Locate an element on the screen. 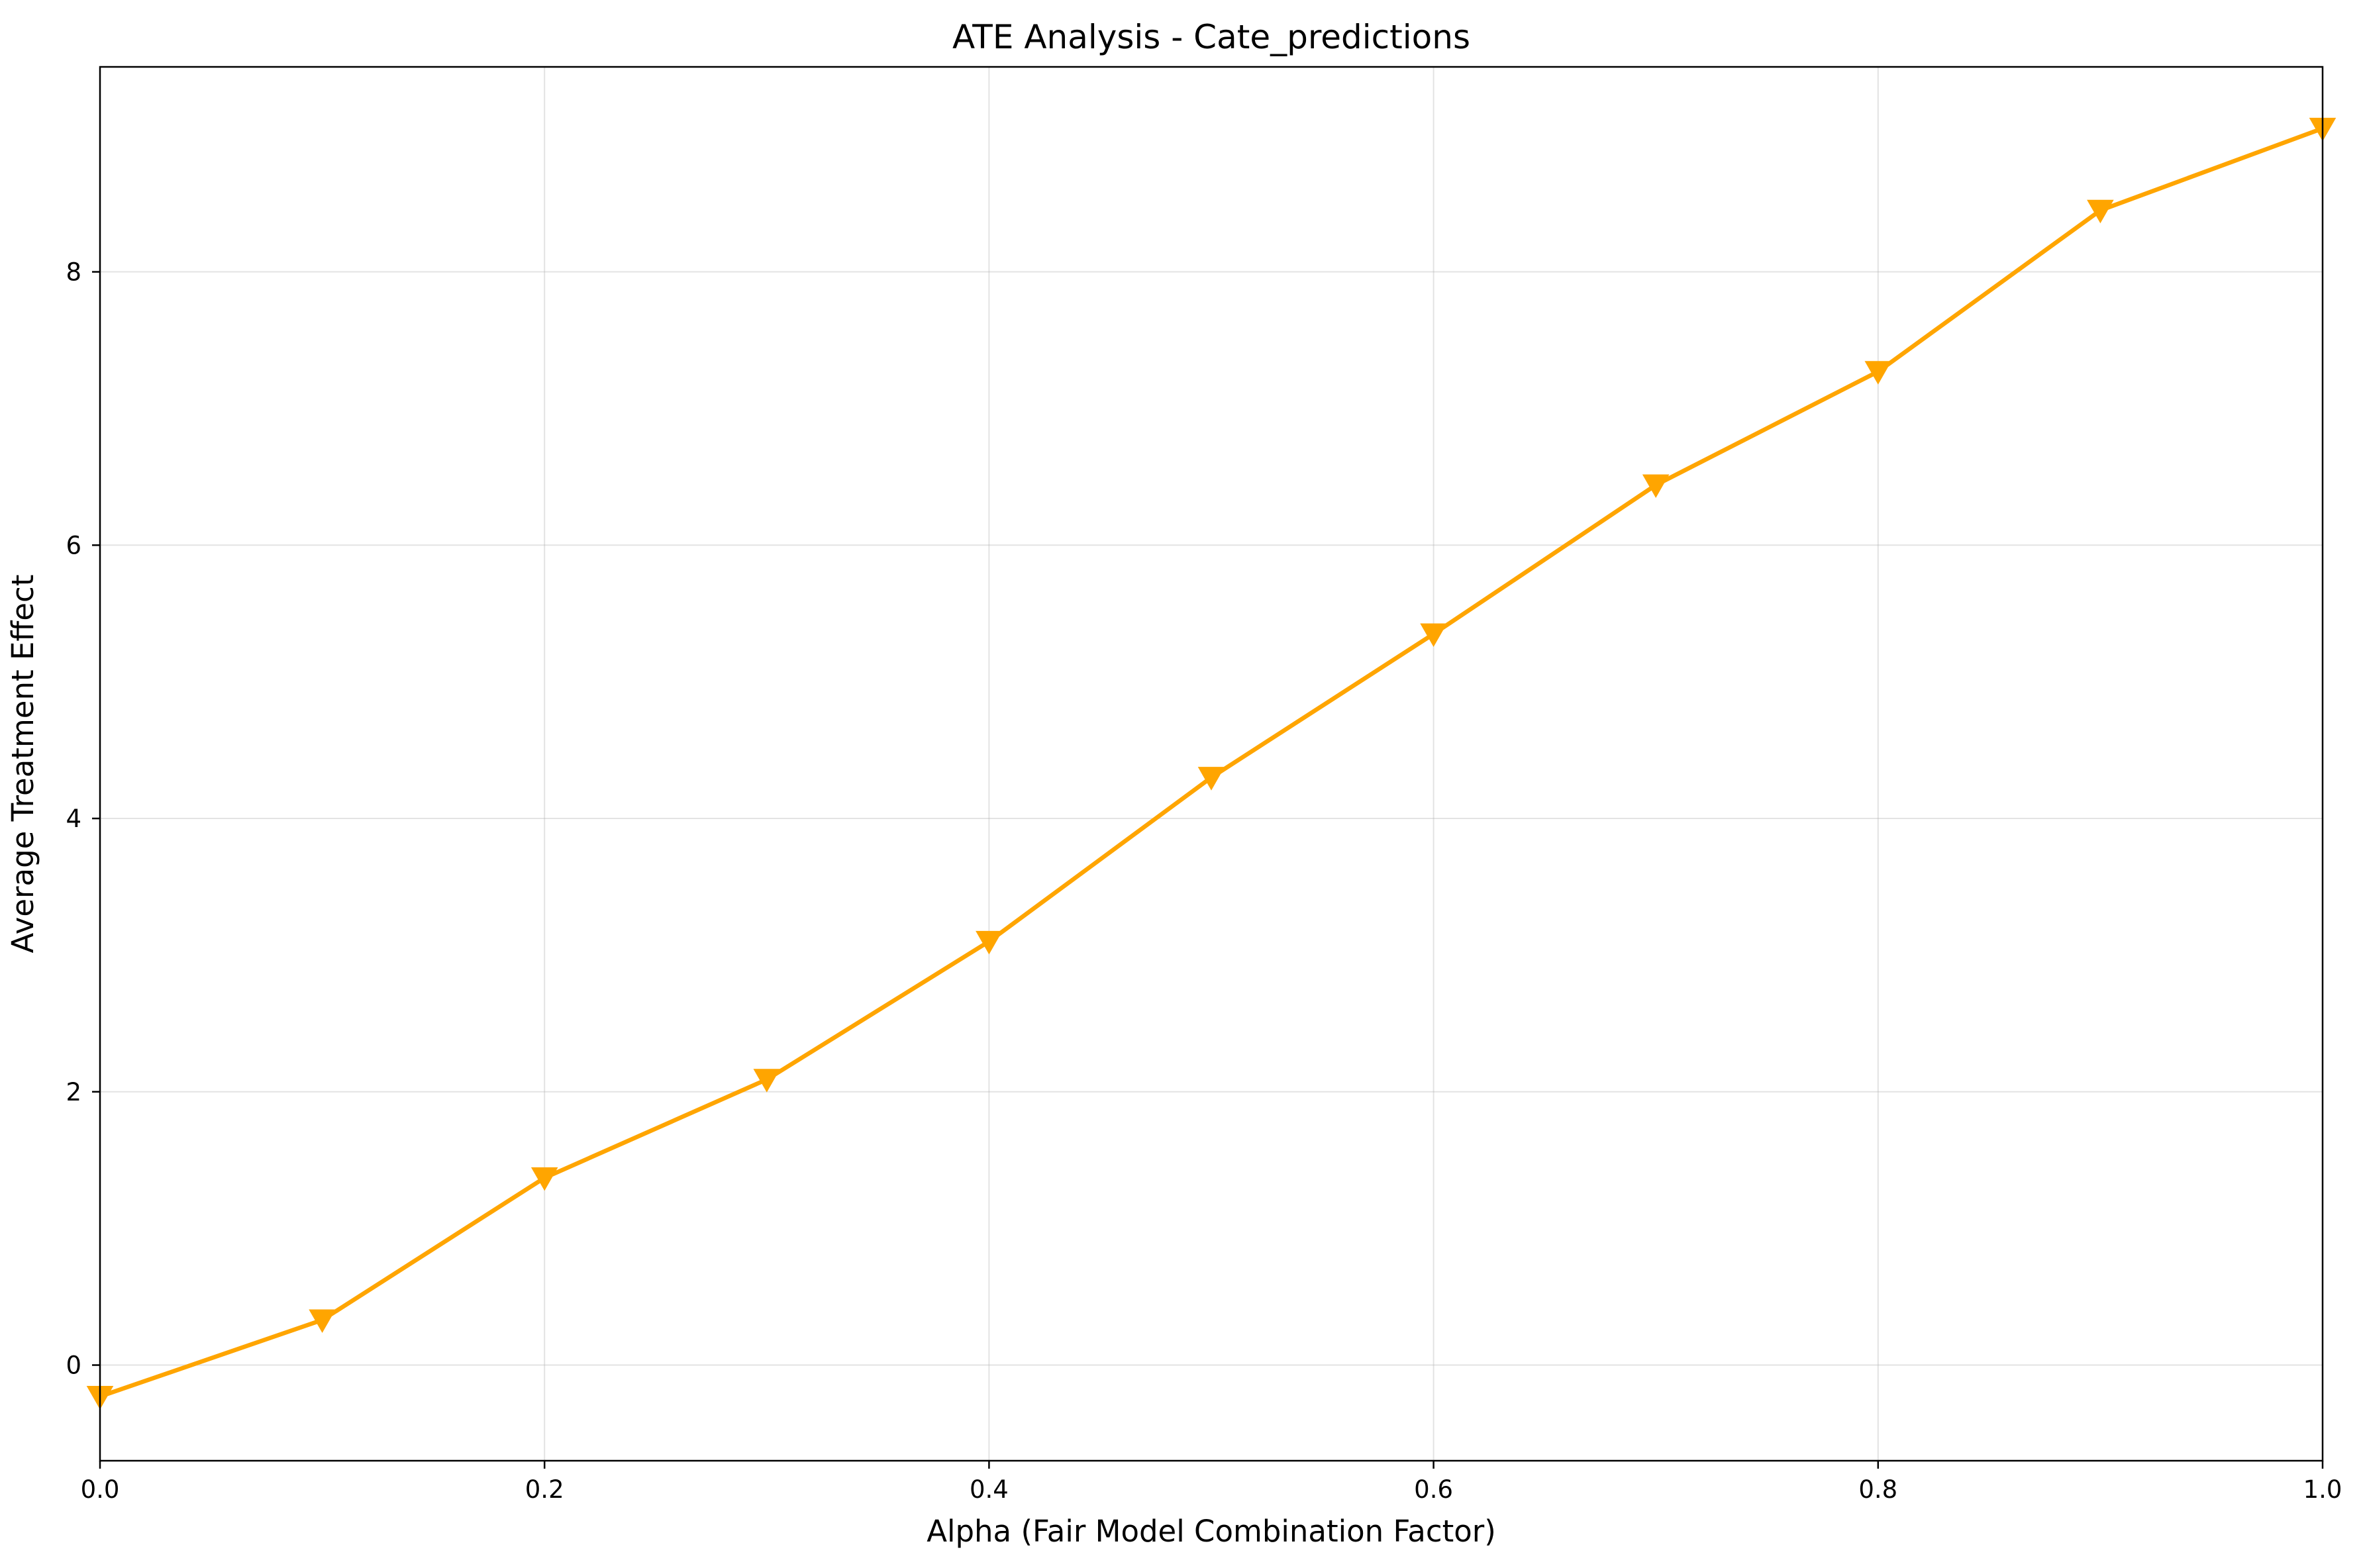  x-tick-label: 1.0 is located at coordinates (2322, 1489).